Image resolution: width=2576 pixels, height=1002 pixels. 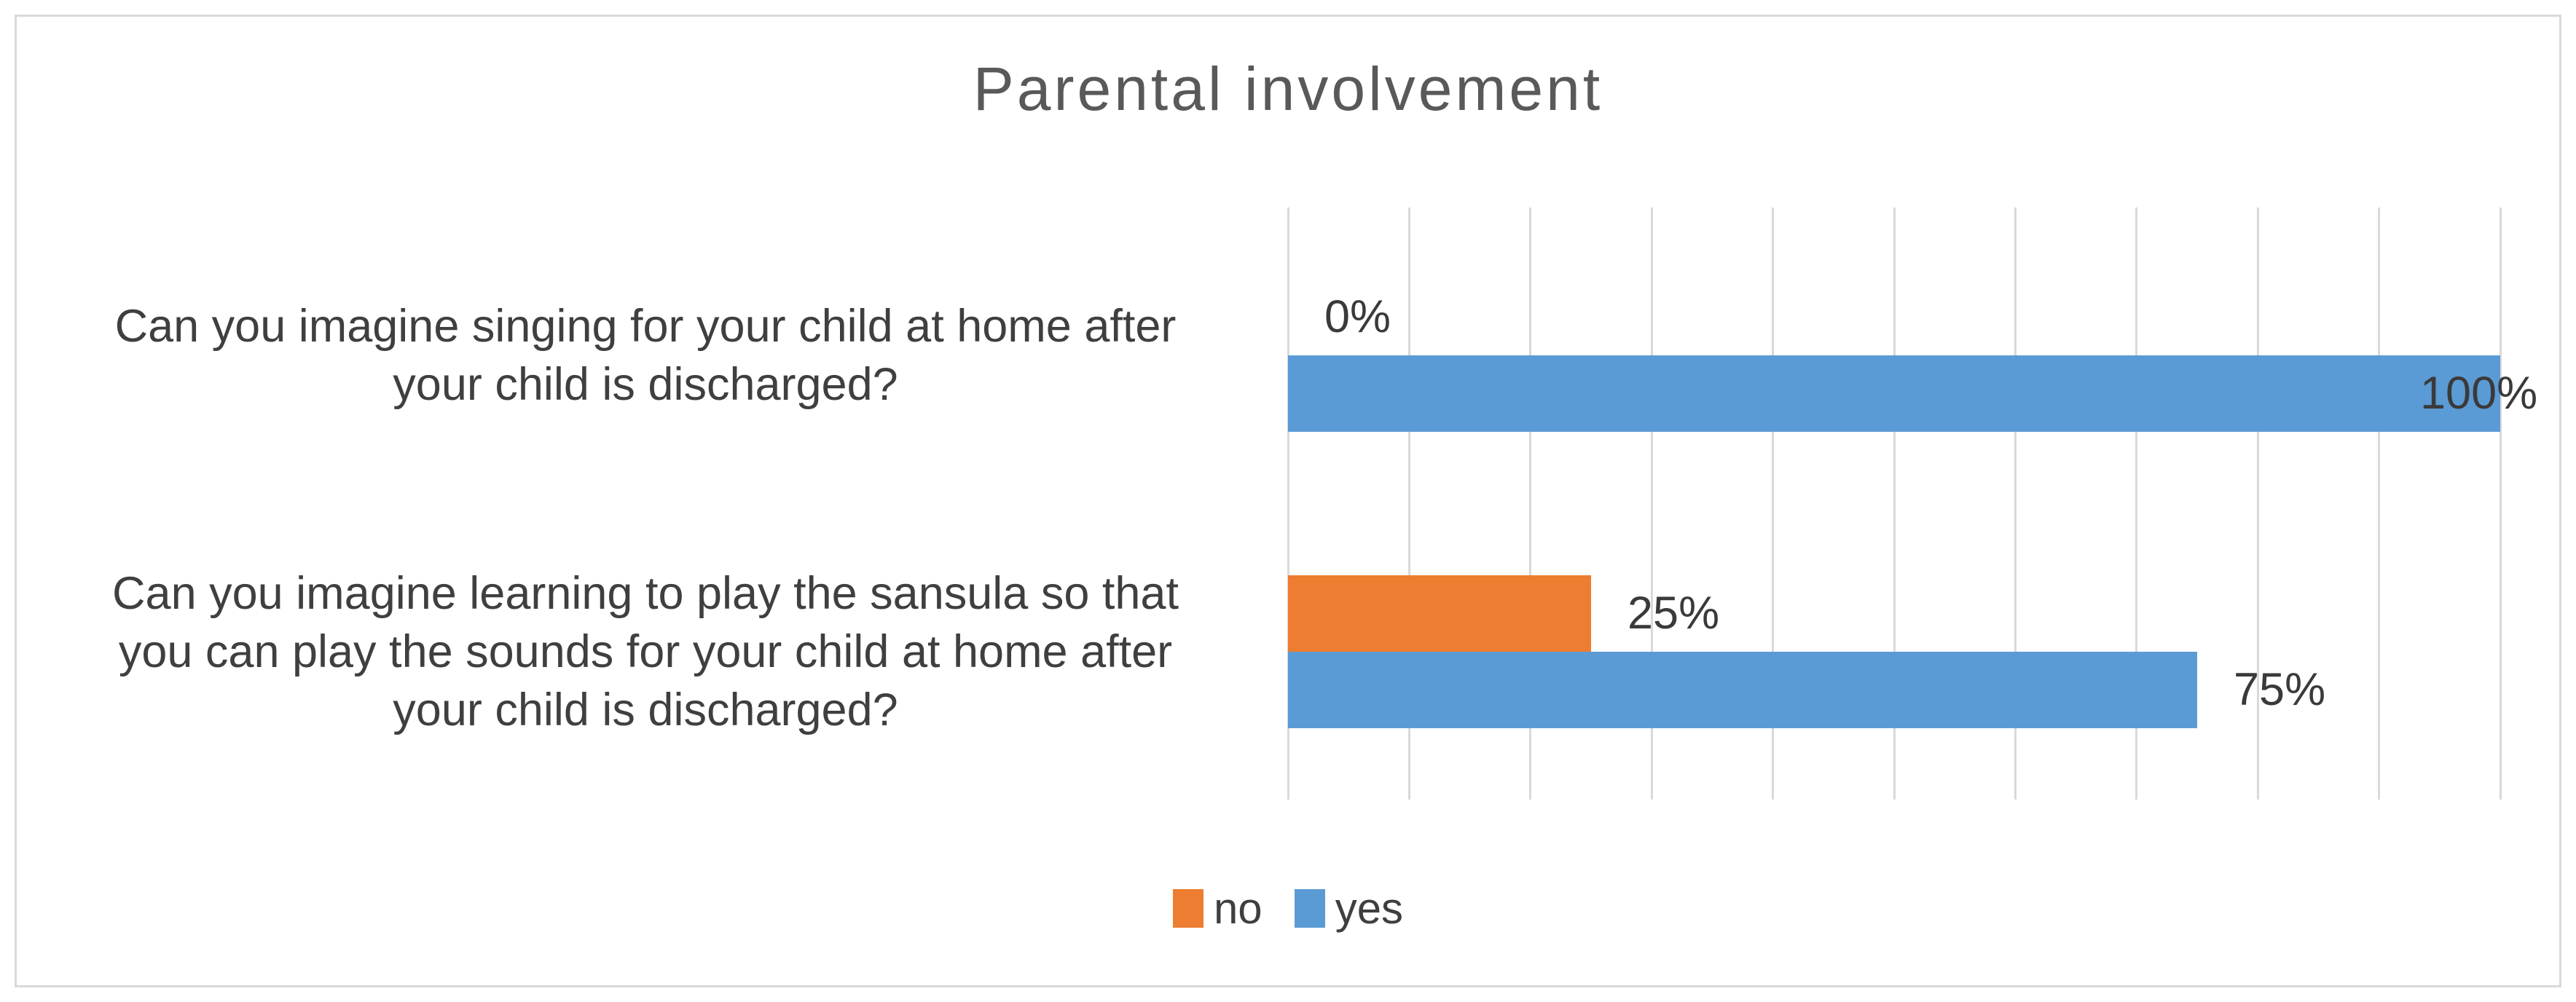 I want to click on legend-swatch-yes, so click(x=1309, y=908).